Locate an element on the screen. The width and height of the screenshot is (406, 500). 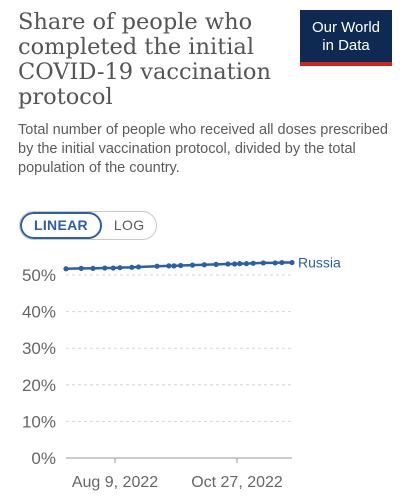
x-tick-label: Aug 9, 2022 is located at coordinates (115, 482).